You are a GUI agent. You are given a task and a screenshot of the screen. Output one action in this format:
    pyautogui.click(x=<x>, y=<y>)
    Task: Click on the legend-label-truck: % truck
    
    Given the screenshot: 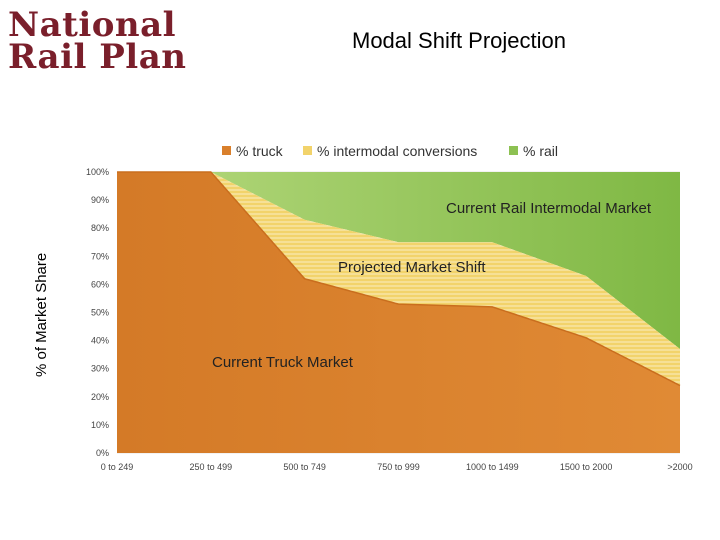 What is the action you would take?
    pyautogui.click(x=260, y=151)
    